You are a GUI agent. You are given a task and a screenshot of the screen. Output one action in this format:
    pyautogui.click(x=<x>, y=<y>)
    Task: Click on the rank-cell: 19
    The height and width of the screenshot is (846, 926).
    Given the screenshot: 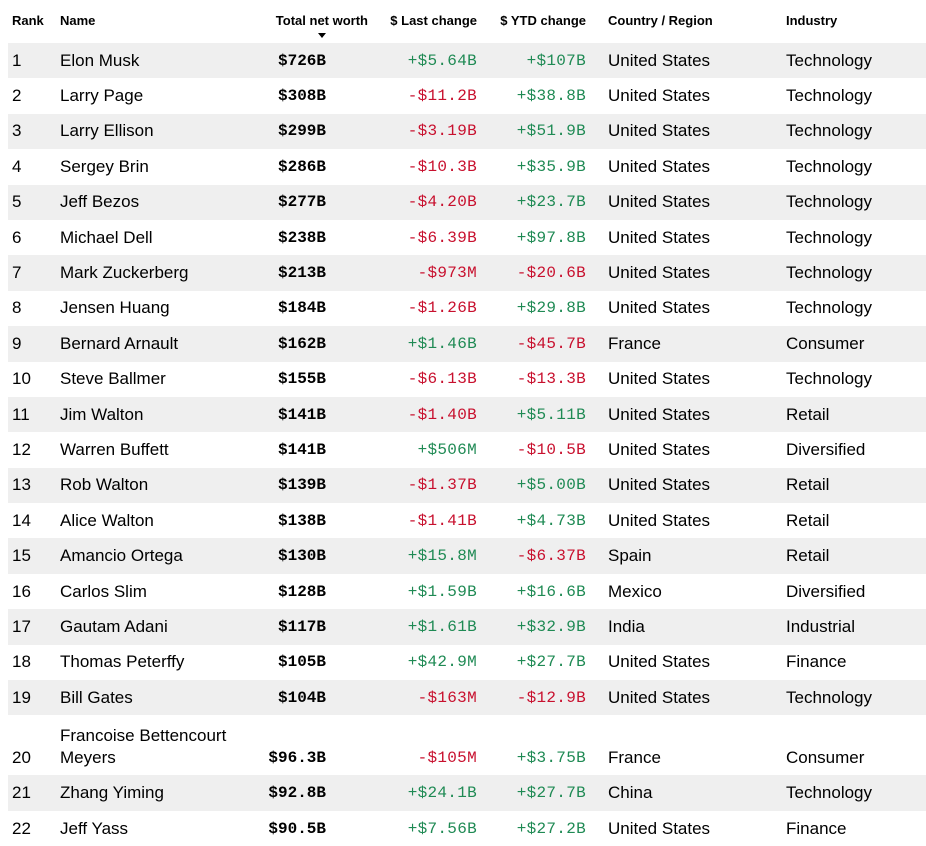 What is the action you would take?
    pyautogui.click(x=21, y=697)
    